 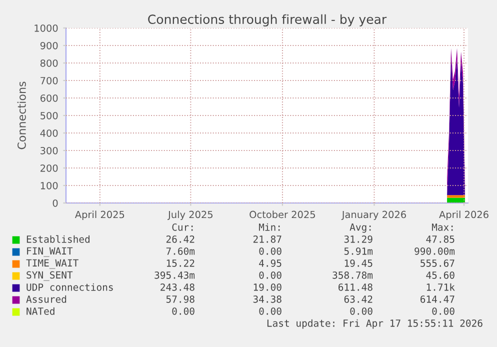 I want to click on legend-label: TIME_WAIT, so click(x=52, y=264).